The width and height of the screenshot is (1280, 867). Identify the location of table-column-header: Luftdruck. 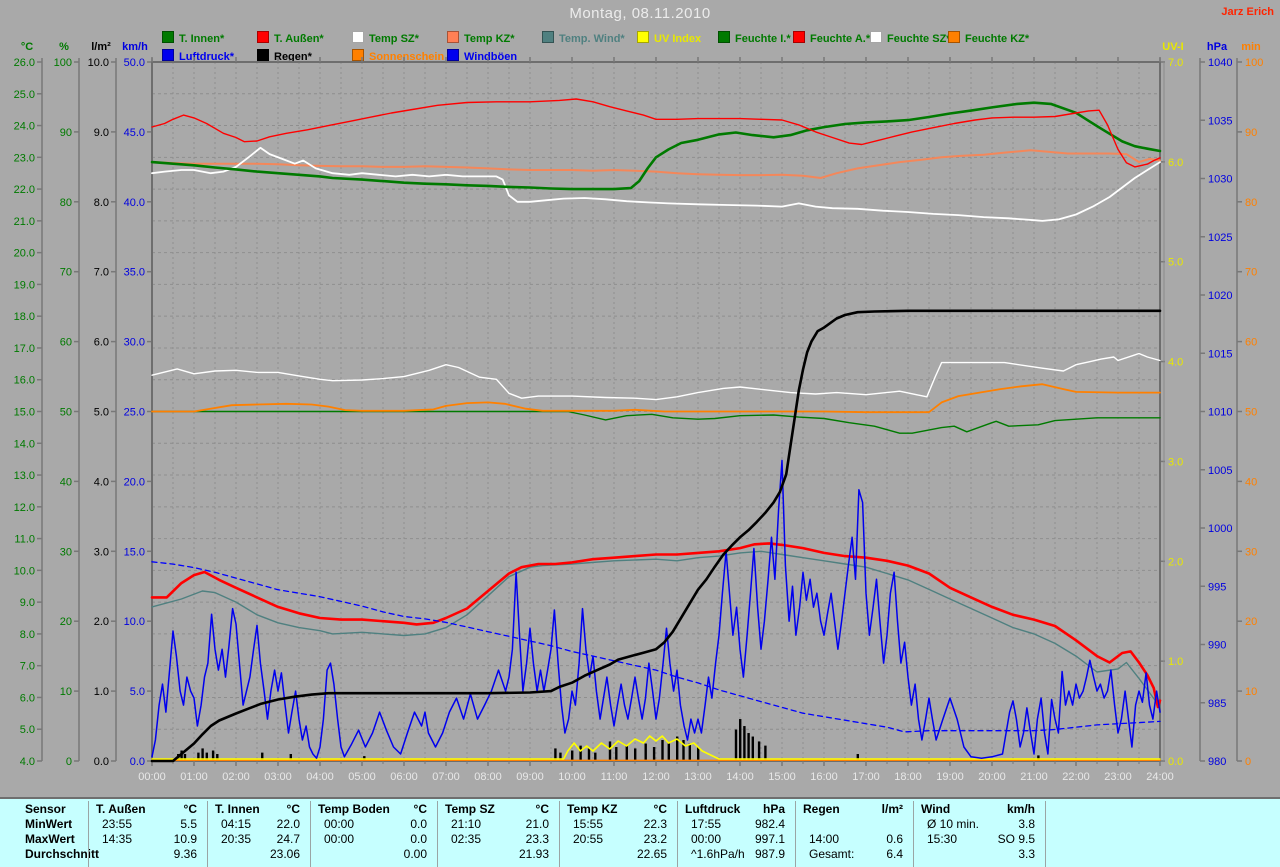
(713, 809).